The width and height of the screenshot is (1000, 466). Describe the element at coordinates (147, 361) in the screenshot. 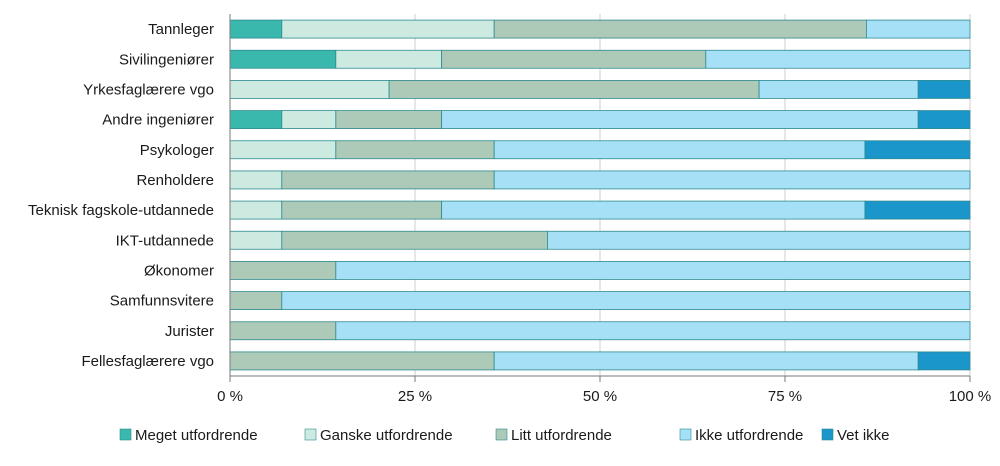

I see `category-label: Fellesfaglærere vgo` at that location.